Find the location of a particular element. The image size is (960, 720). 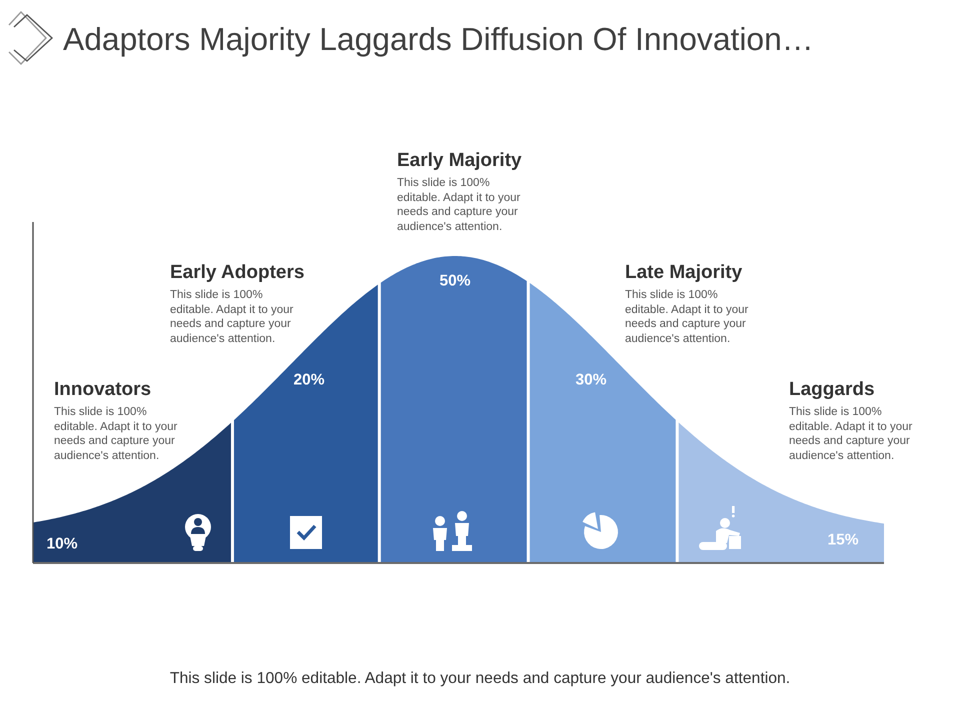

data-label: 50% is located at coordinates (455, 281).